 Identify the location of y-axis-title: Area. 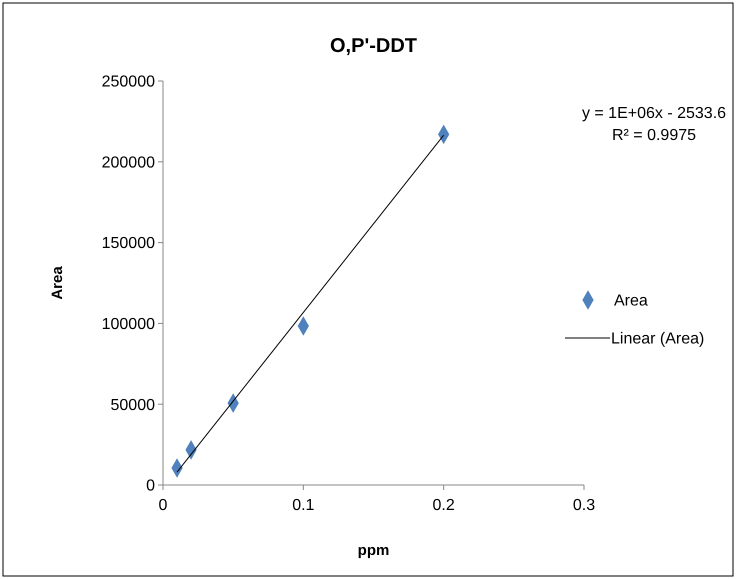
(57, 283).